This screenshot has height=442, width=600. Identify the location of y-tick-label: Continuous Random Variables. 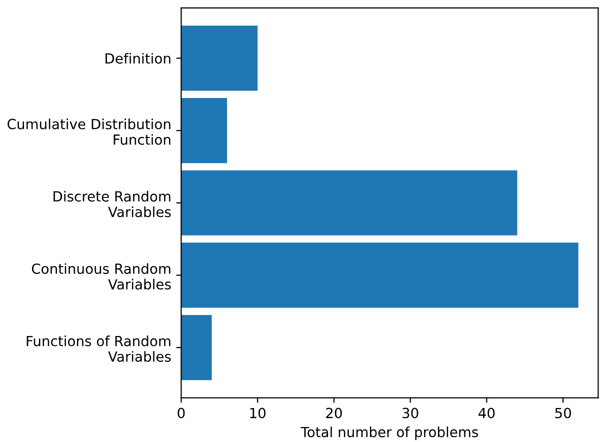
(101, 276).